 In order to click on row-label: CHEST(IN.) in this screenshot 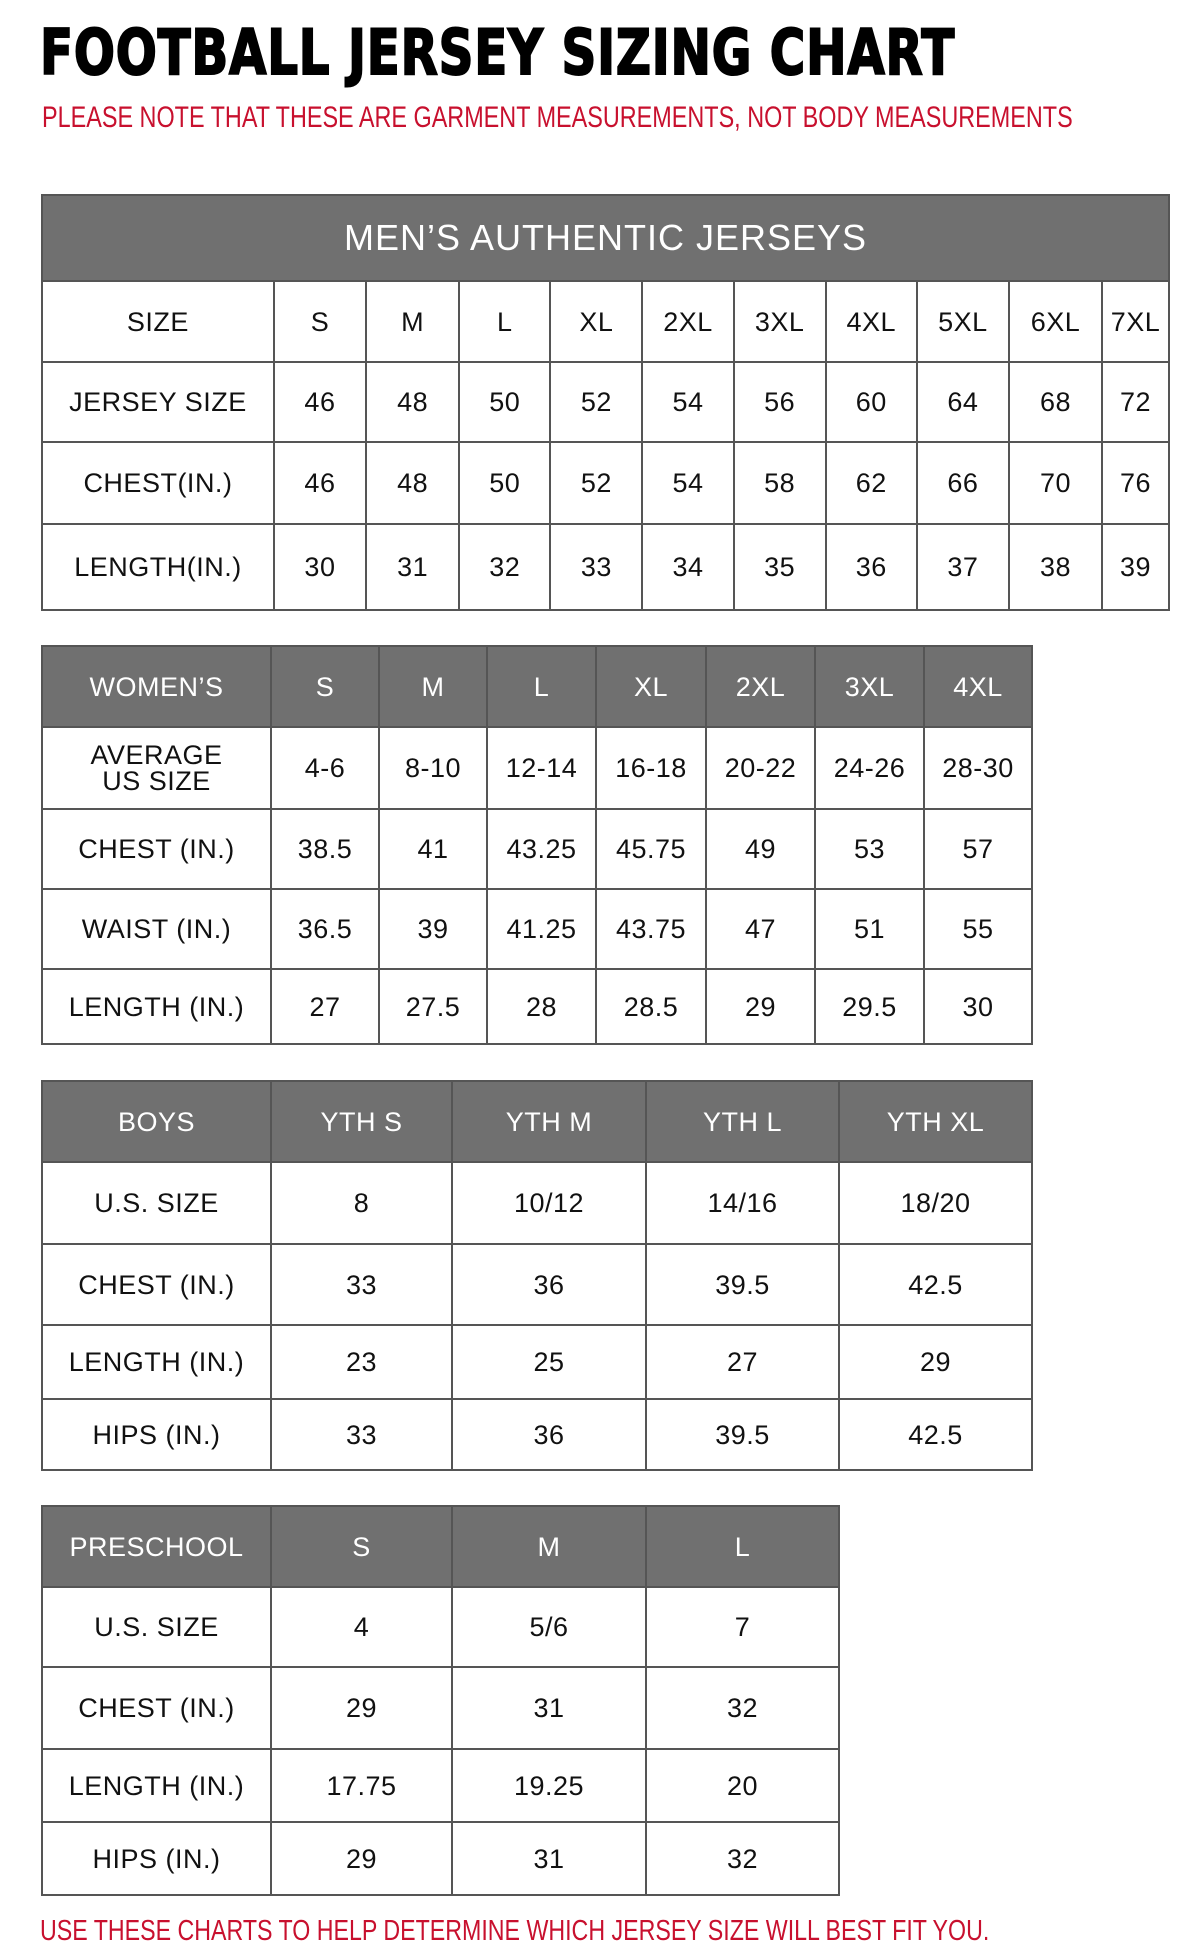, I will do `click(158, 483)`.